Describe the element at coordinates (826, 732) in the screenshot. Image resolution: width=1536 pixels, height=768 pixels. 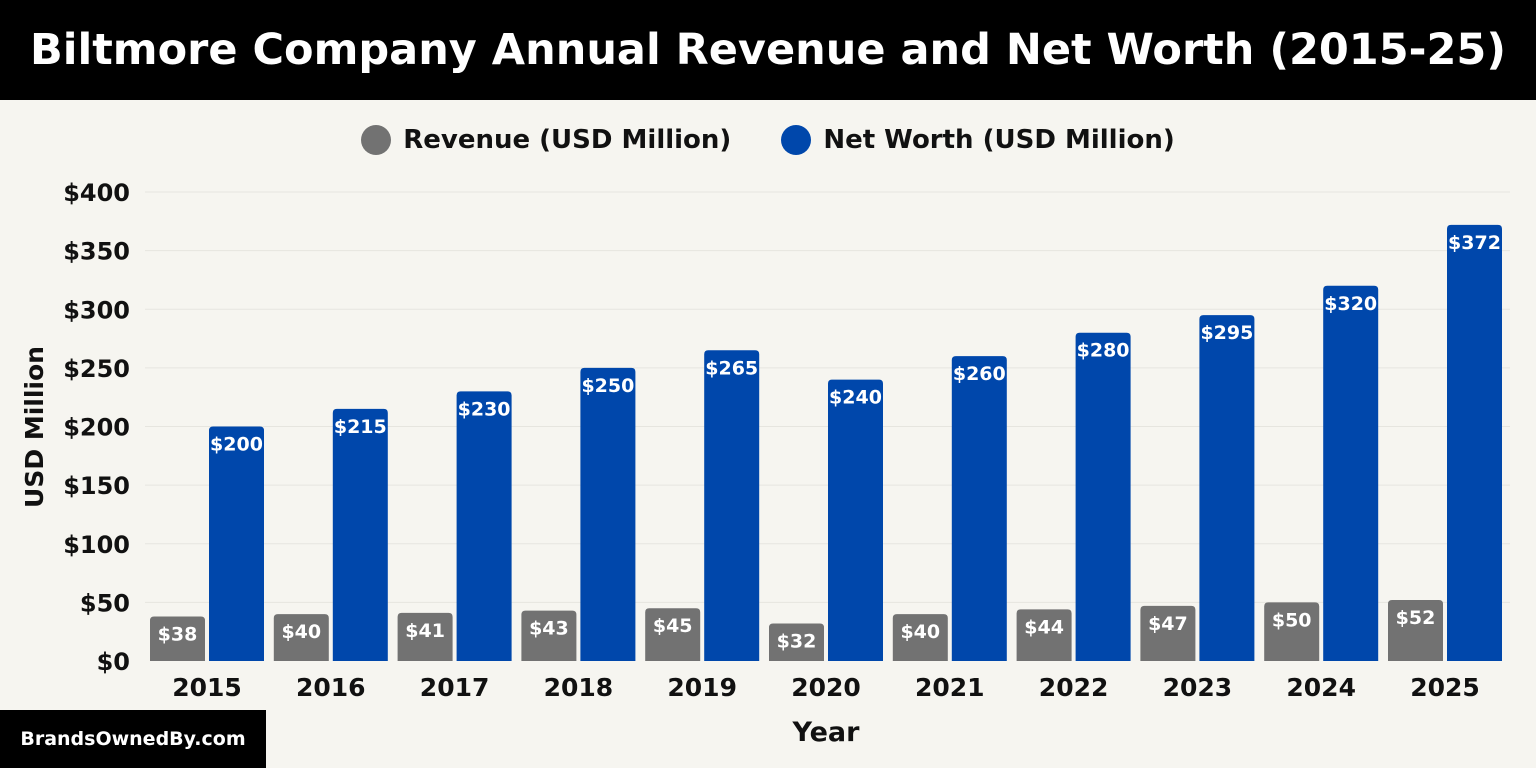
I see `x-axis-title: Year` at that location.